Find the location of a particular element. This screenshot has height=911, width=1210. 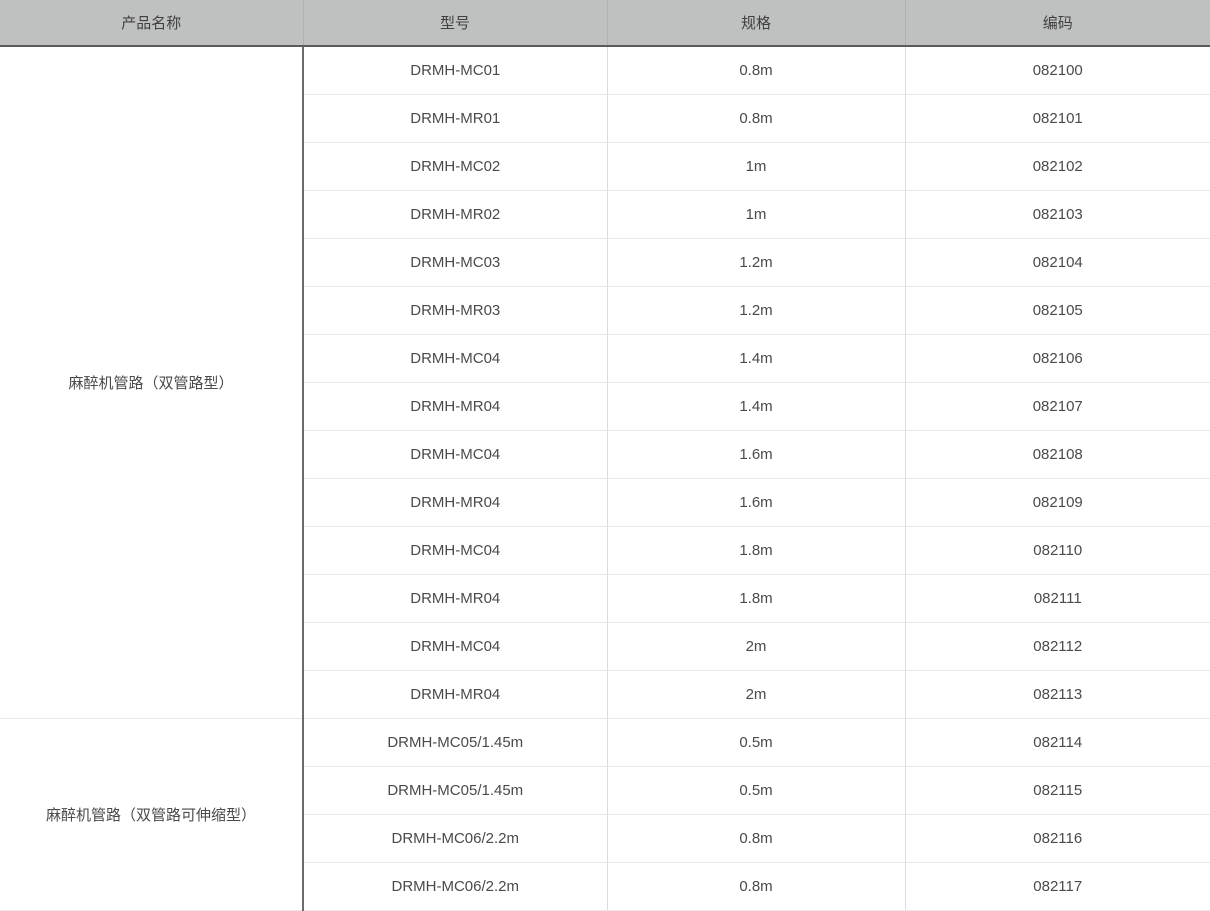

column-header-spec: 规格 is located at coordinates (755, 23).